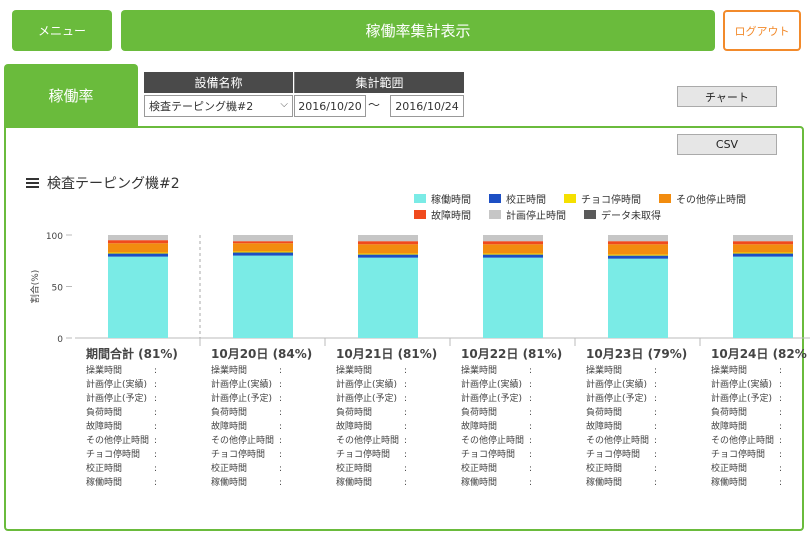 This screenshot has height=537, width=810. Describe the element at coordinates (103, 183) in the screenshot. I see `chart-title: 検査テーピング機#2` at that location.